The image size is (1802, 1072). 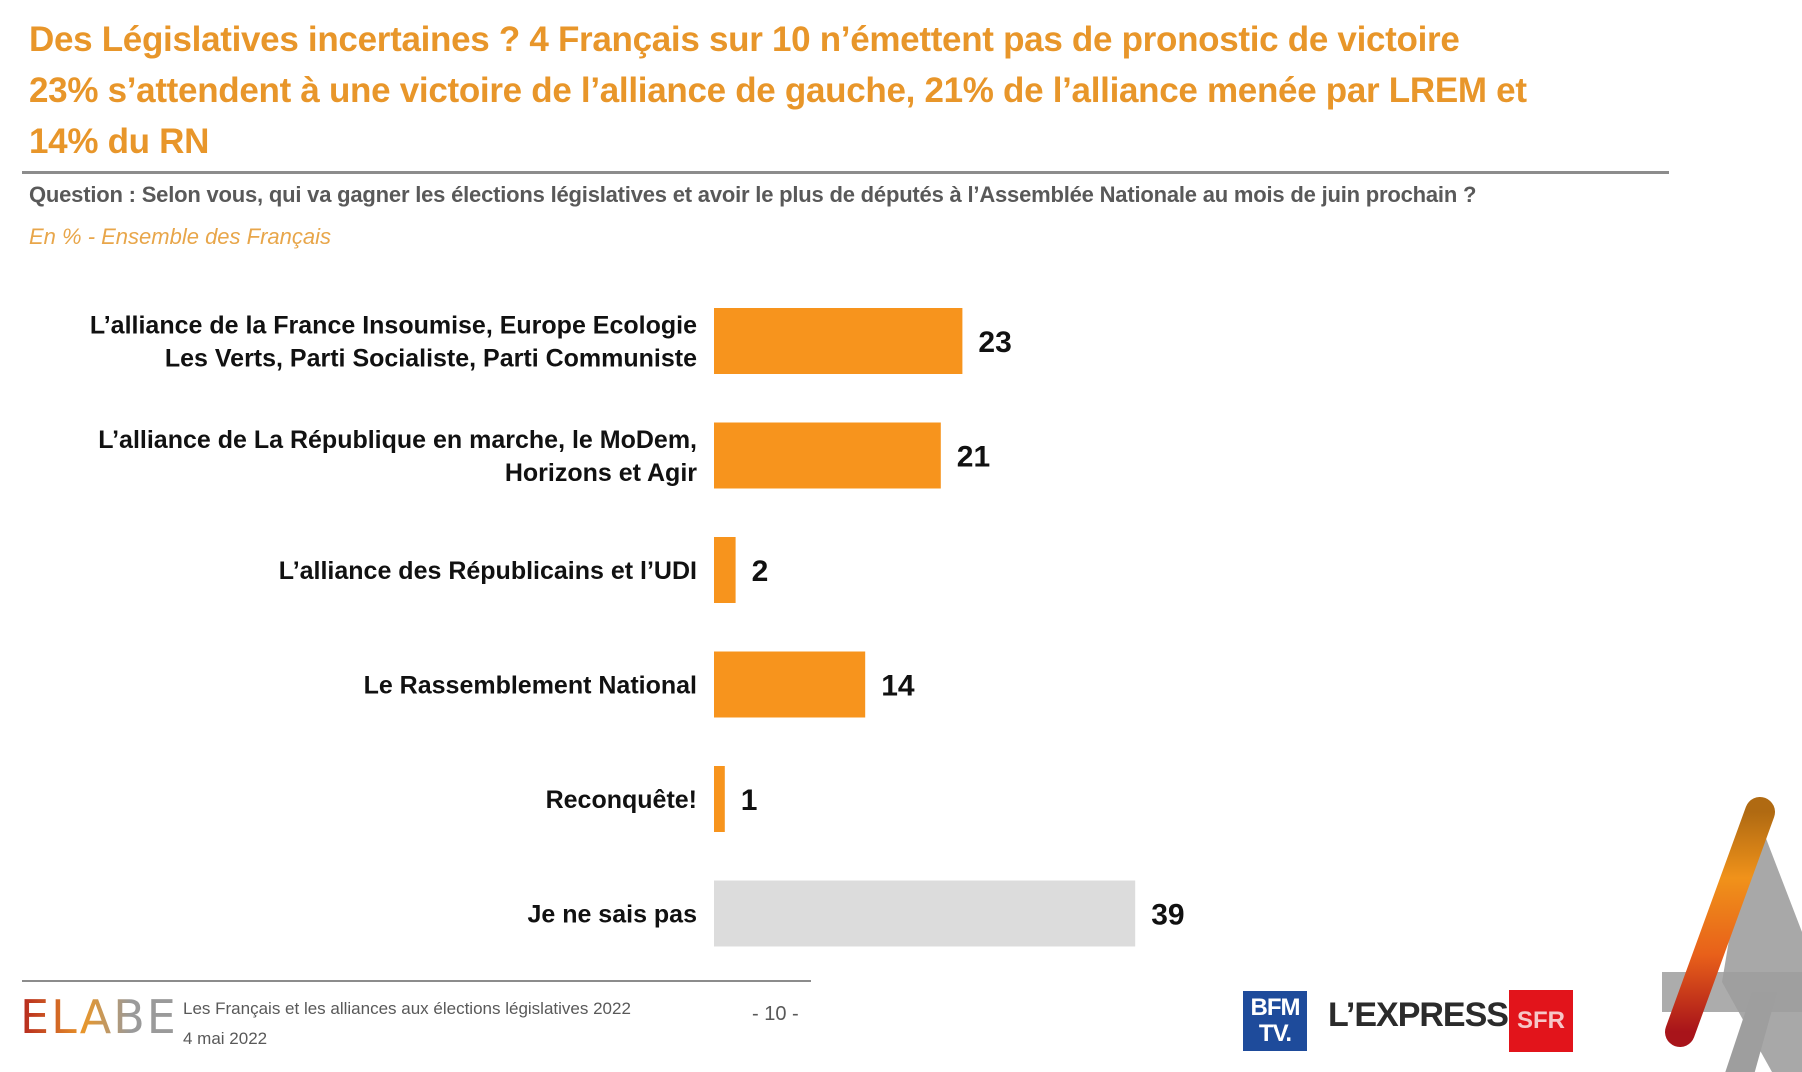 I want to click on title-line-3: 14% du RN, so click(x=119, y=141).